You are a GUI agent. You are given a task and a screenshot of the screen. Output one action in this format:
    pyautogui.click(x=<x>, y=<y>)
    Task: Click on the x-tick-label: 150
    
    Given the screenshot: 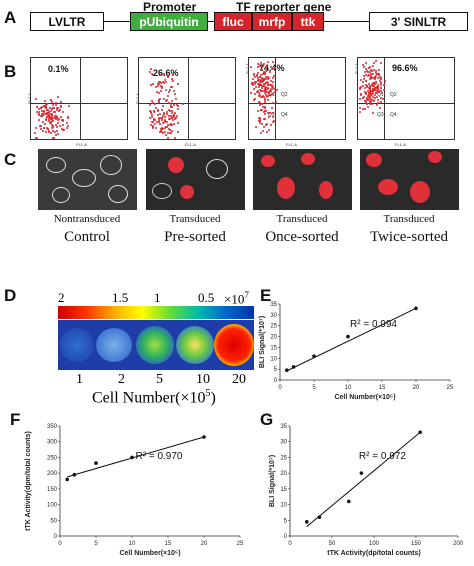 What is the action you would take?
    pyautogui.click(x=416, y=544)
    